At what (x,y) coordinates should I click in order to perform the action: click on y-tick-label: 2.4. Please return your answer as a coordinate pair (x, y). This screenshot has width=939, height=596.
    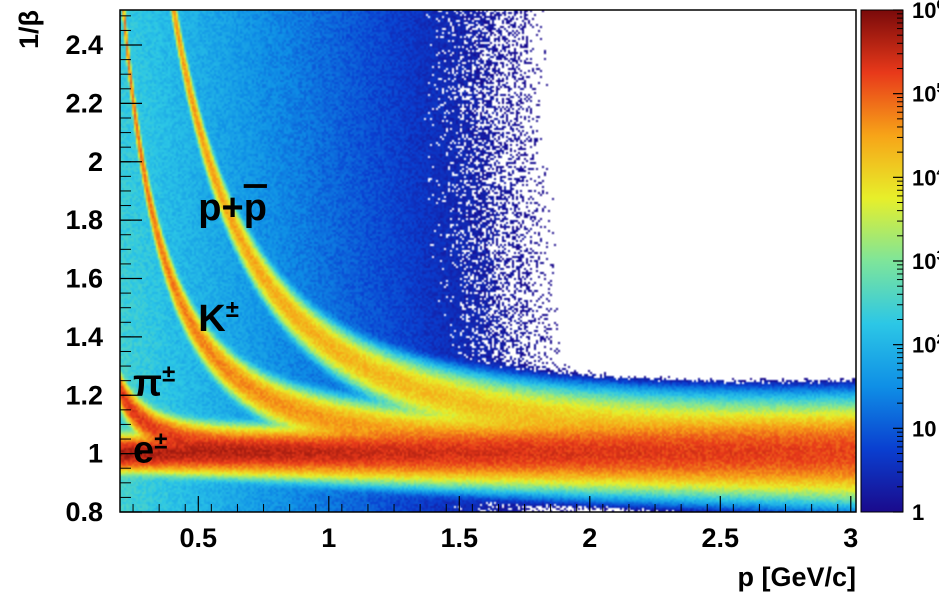
    Looking at the image, I should click on (84, 45).